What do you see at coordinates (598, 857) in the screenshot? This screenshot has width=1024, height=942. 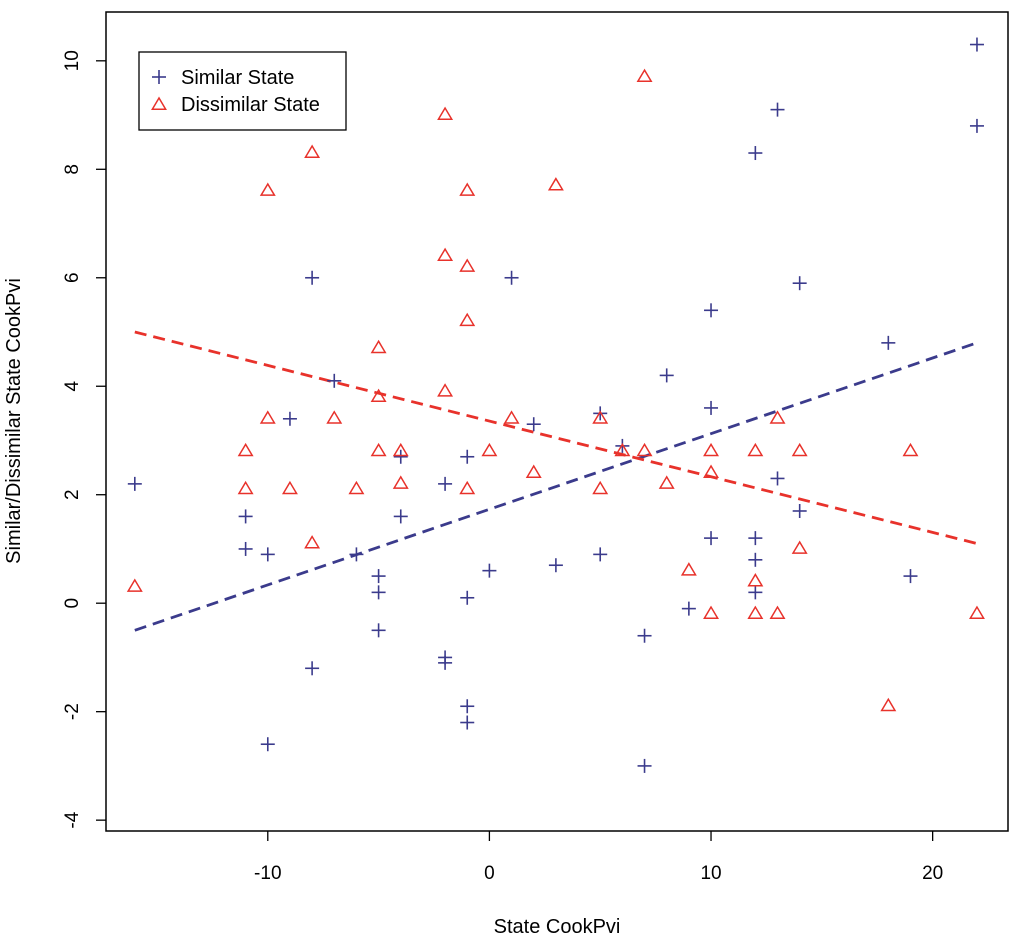 I see `x-axis: -10 0 10 20` at bounding box center [598, 857].